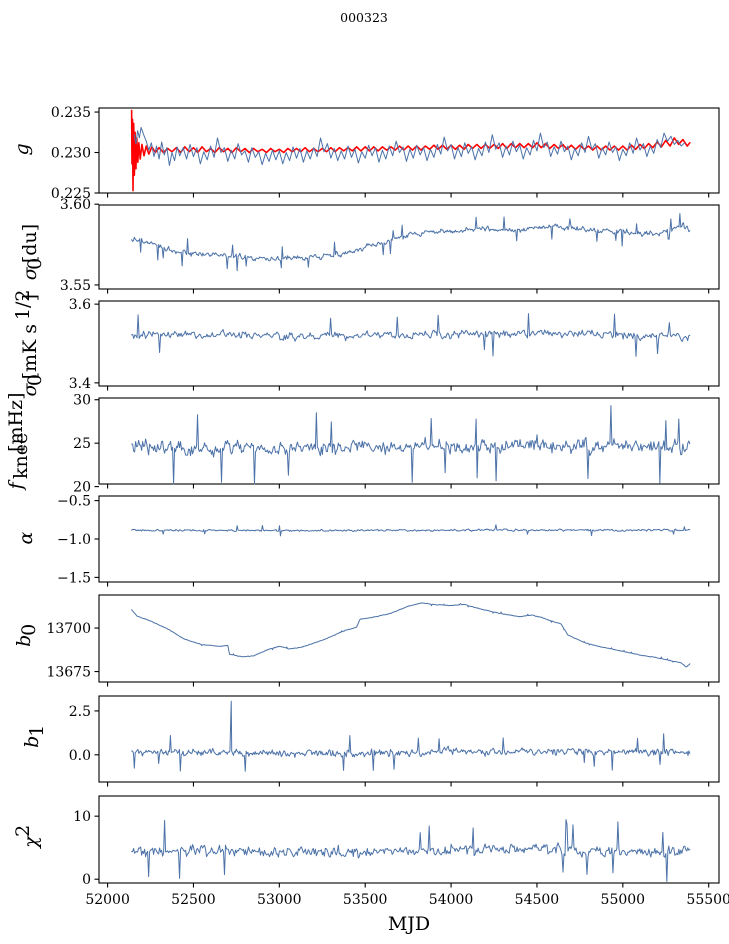 The width and height of the screenshot is (729, 944). Describe the element at coordinates (21, 456) in the screenshot. I see `ylabel-fknee-part: knee` at that location.